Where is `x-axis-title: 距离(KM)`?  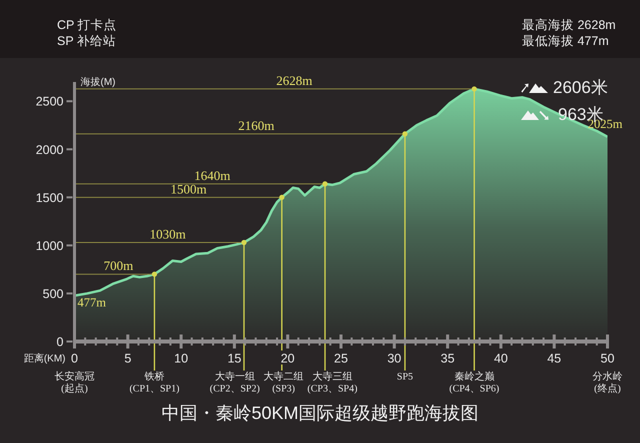
x-axis-title: 距离(KM) is located at coordinates (45, 358).